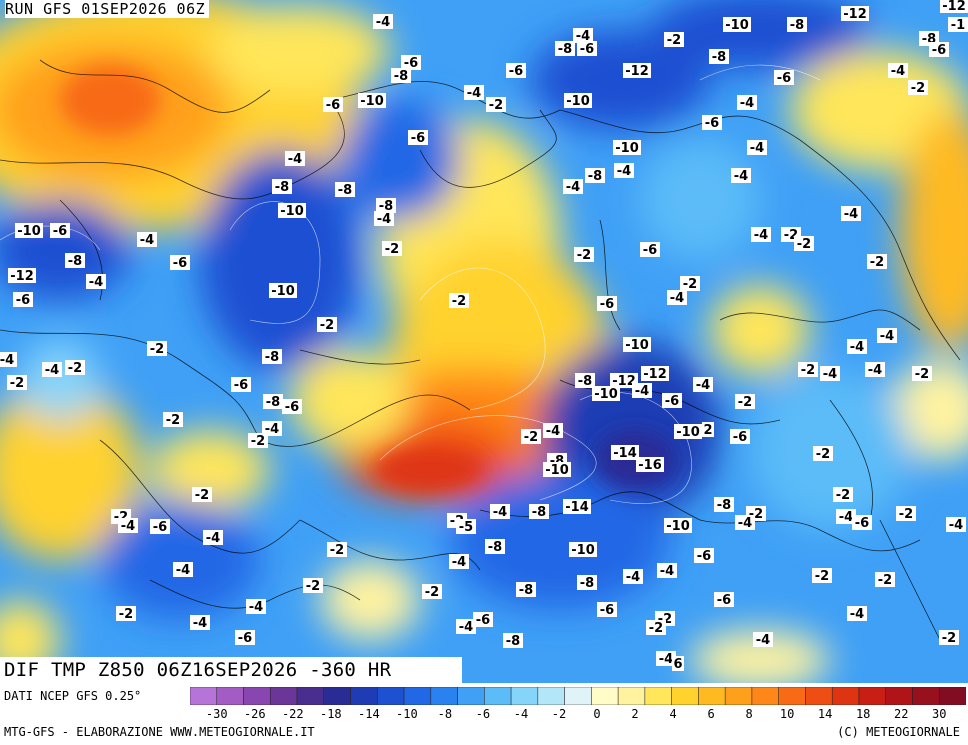 This screenshot has width=968, height=745. I want to click on color-scale-tick-label: 0, so click(597, 714).